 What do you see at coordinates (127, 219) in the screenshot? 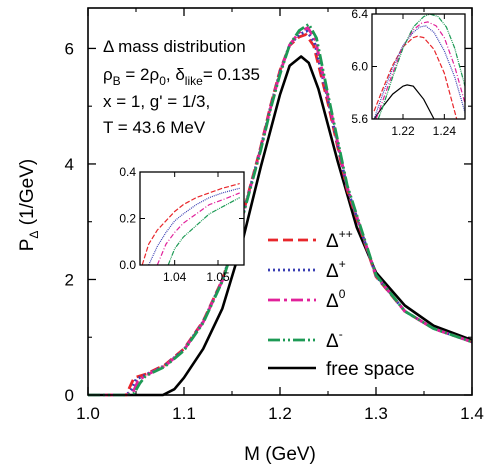
I see `inset-y-tick-label: 0.2` at bounding box center [127, 219].